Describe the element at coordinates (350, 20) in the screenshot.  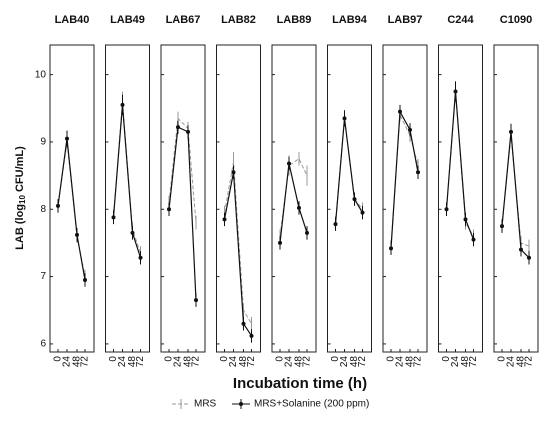
I see `panel-title: LAB94` at that location.